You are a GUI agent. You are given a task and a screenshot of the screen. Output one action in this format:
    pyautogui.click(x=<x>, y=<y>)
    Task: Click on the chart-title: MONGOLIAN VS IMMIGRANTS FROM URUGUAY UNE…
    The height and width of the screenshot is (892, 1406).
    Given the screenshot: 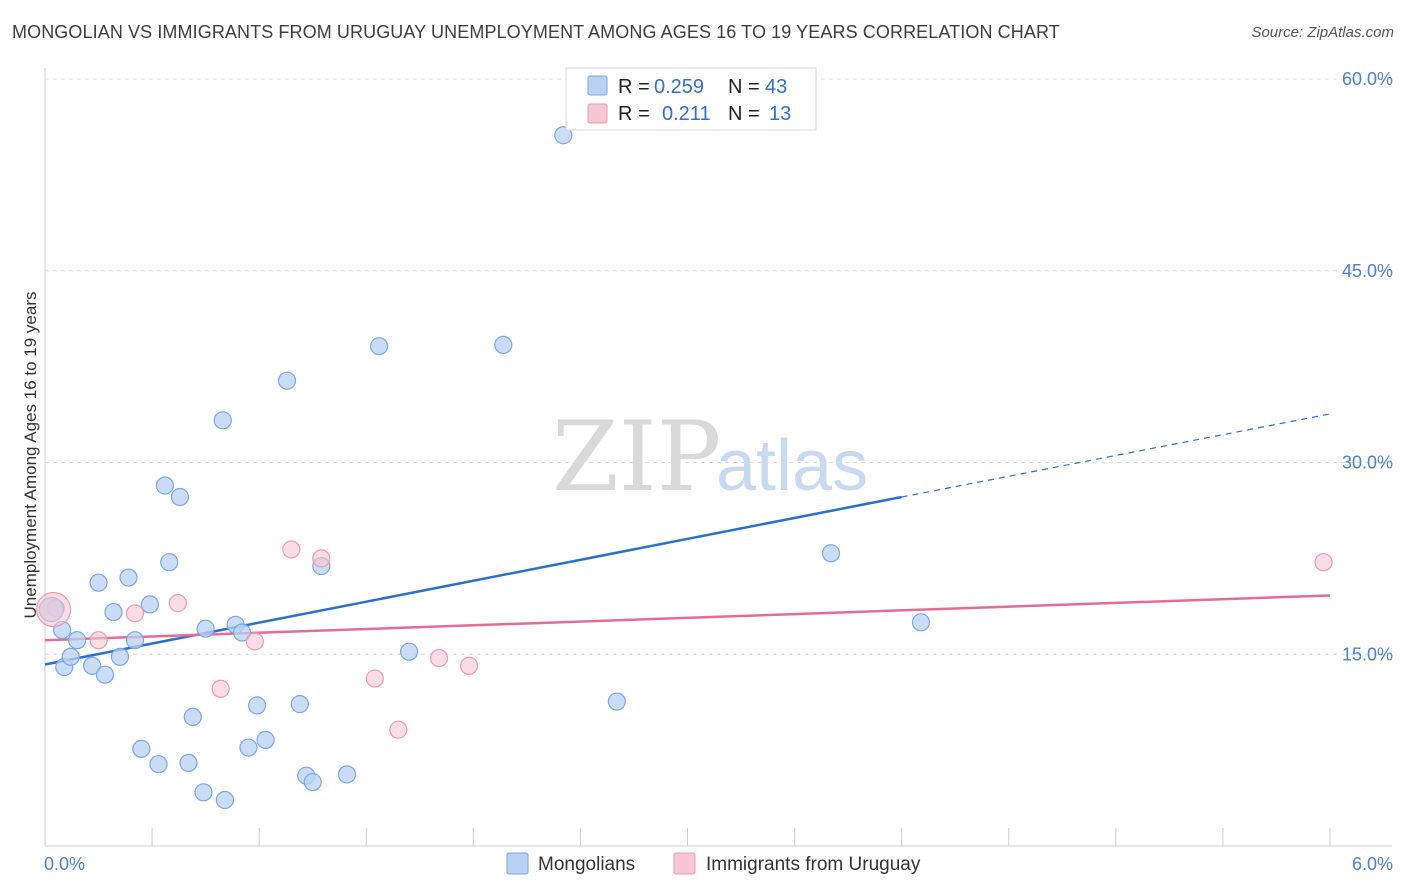 What is the action you would take?
    pyautogui.click(x=536, y=32)
    